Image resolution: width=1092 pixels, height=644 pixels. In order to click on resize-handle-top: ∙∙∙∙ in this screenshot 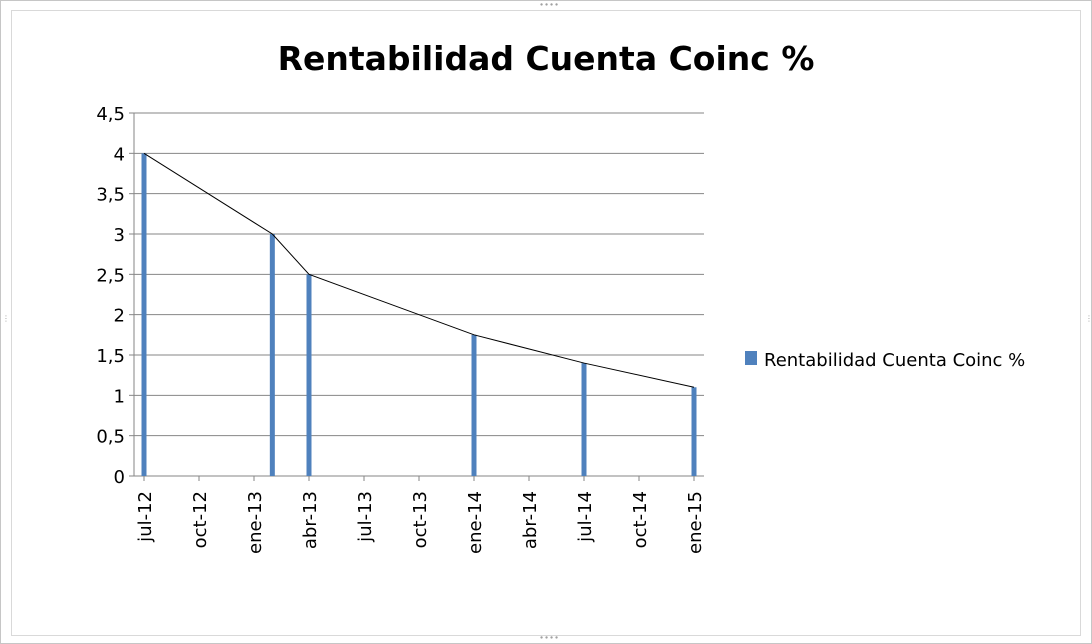, I will do `click(549, 4)`.